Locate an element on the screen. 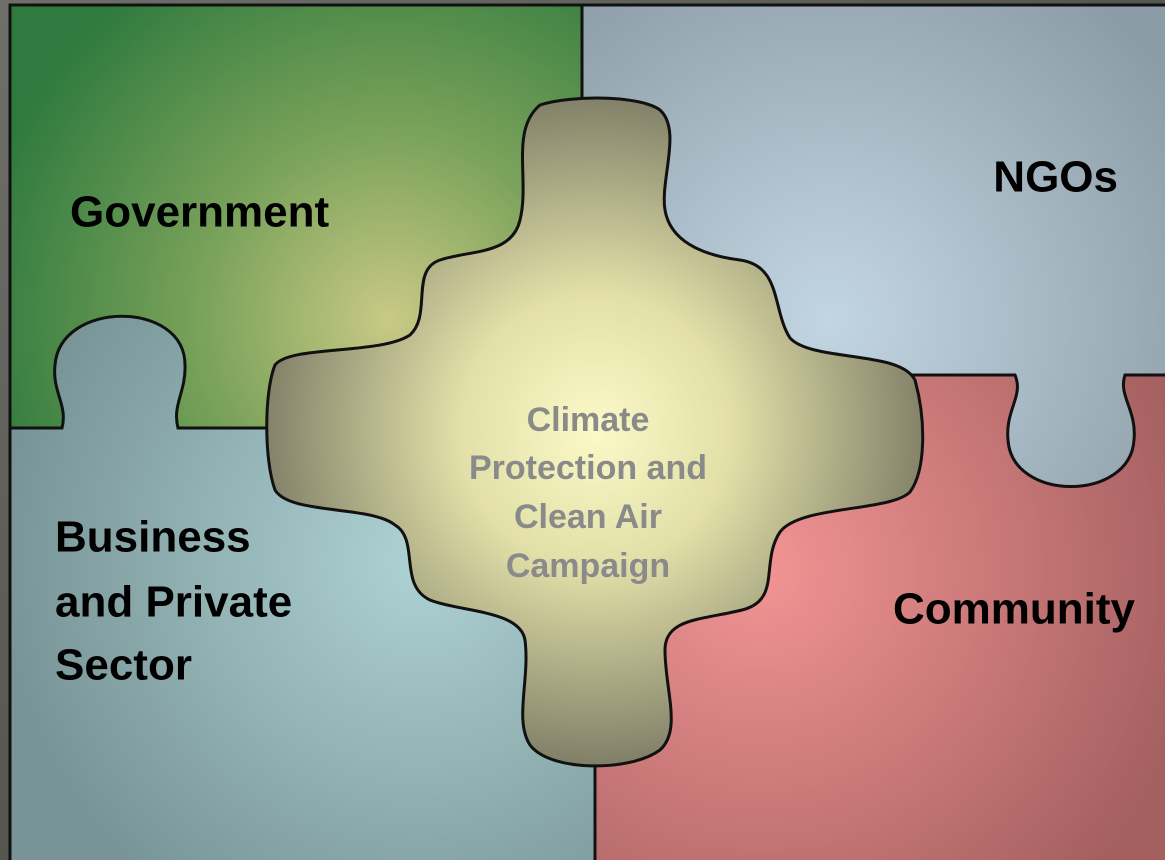  piece-label: Government is located at coordinates (200, 212).